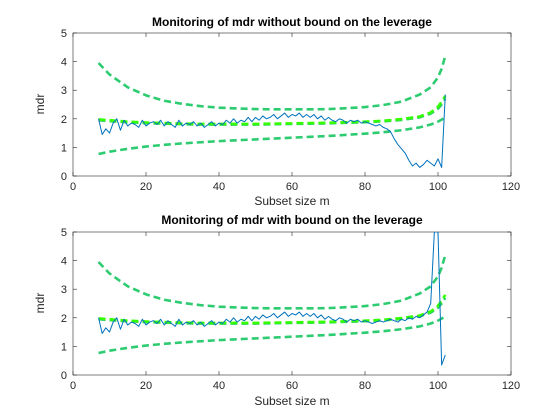 Image resolution: width=560 pixels, height=420 pixels. Describe the element at coordinates (64, 262) in the screenshot. I see `chart-bottom-ytick-label: 4` at that location.